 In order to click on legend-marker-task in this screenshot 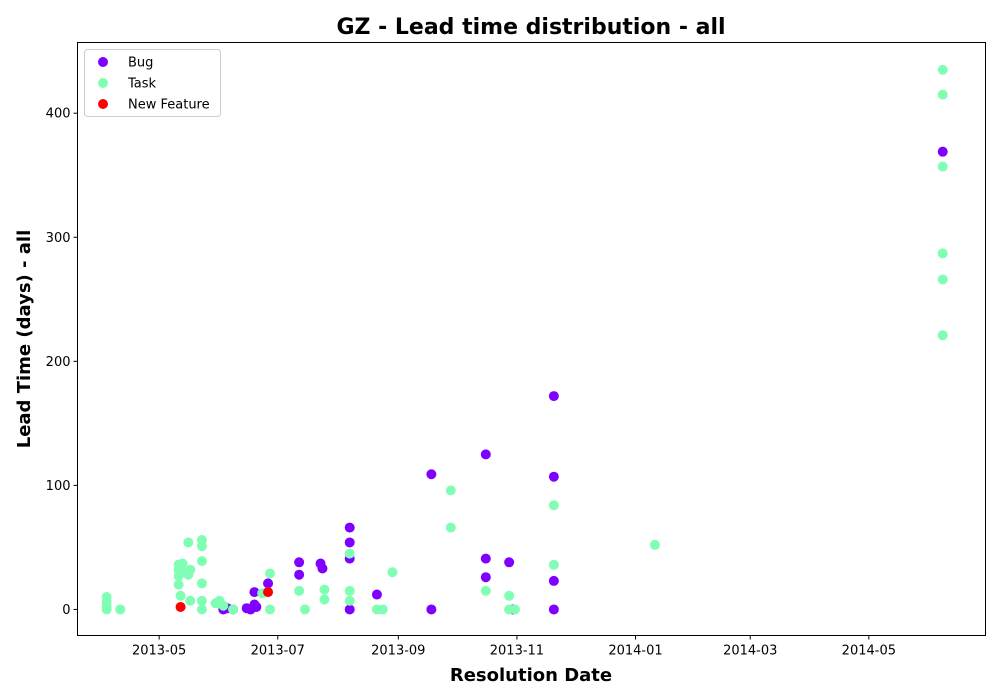, I will do `click(103, 83)`.